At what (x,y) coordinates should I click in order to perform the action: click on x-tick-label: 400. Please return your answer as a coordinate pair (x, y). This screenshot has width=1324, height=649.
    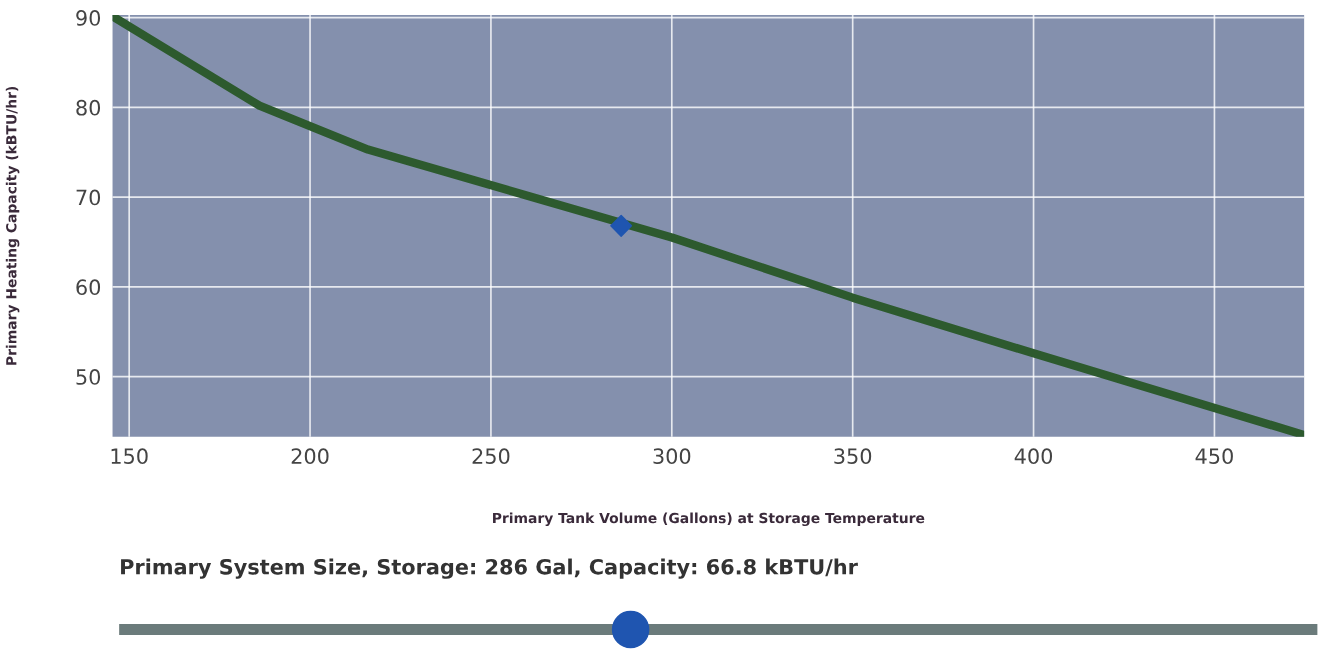
    Looking at the image, I should click on (1033, 456).